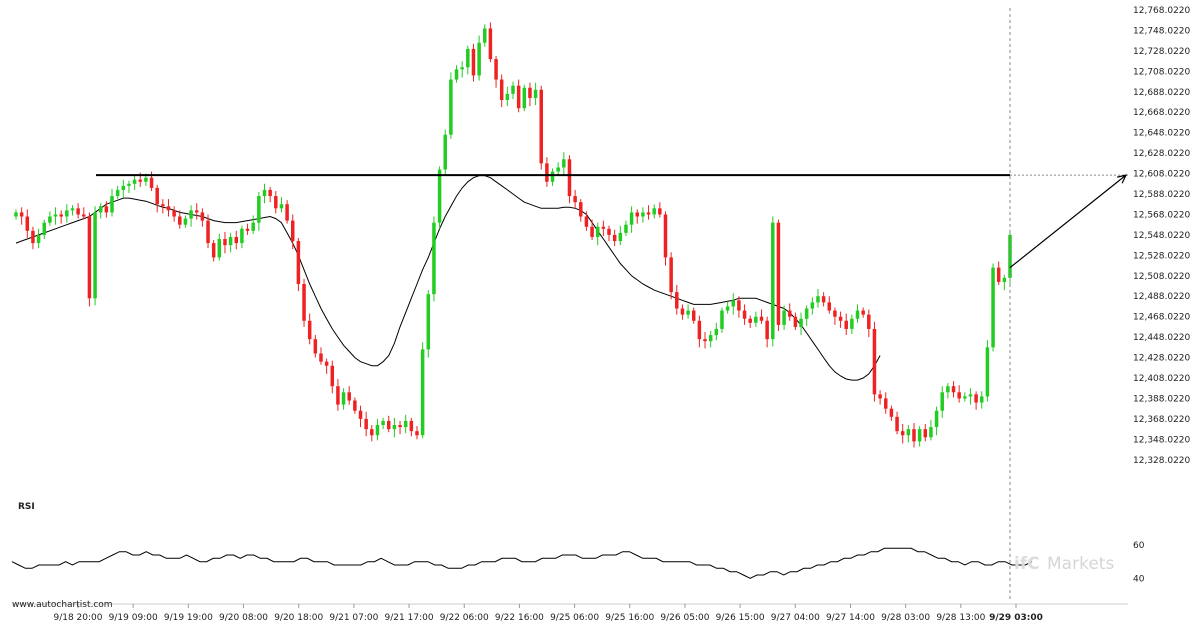 The image size is (1200, 630). What do you see at coordinates (1122, 179) in the screenshot?
I see `projection-arrow-head` at bounding box center [1122, 179].